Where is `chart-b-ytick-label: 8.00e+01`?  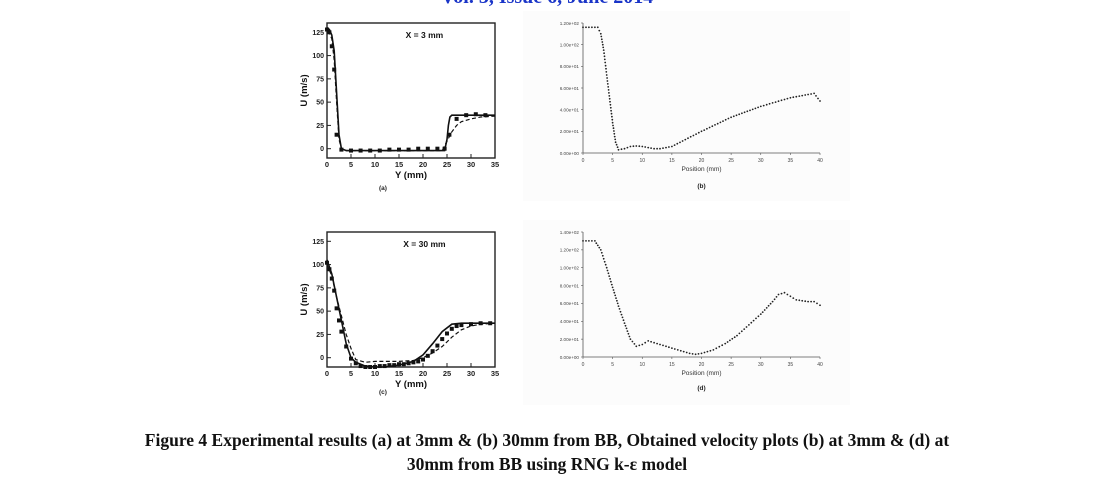 chart-b-ytick-label: 8.00e+01 is located at coordinates (570, 66).